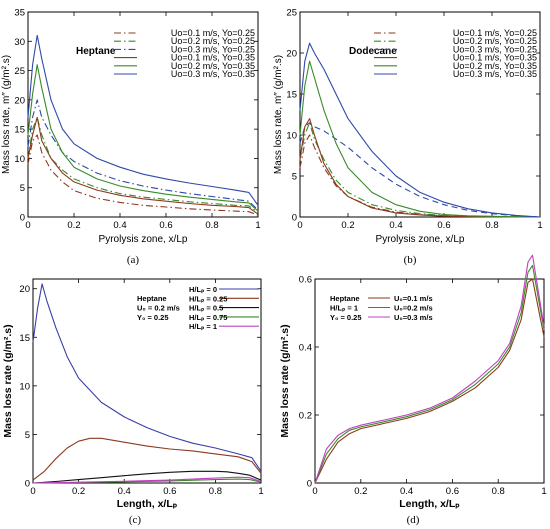 This screenshot has height=529, width=550. I want to click on legend-label: H/Lₚ = 0.5, so click(206, 308).